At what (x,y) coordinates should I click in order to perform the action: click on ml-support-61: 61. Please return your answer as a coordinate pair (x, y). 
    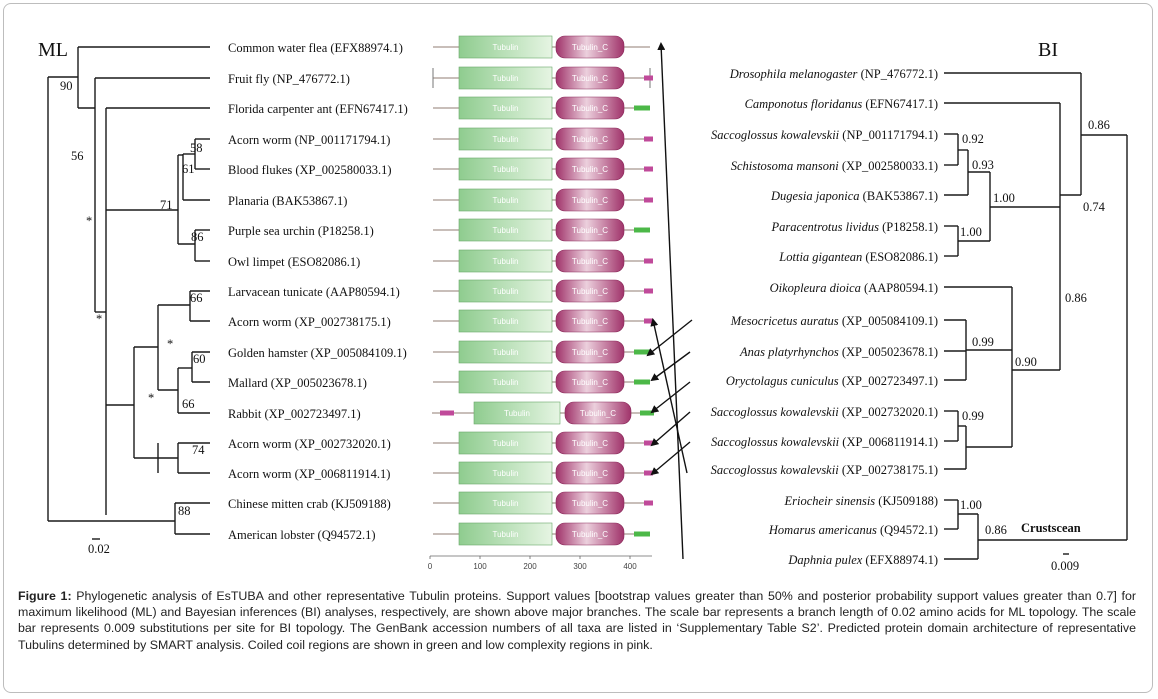
    Looking at the image, I should click on (188, 169).